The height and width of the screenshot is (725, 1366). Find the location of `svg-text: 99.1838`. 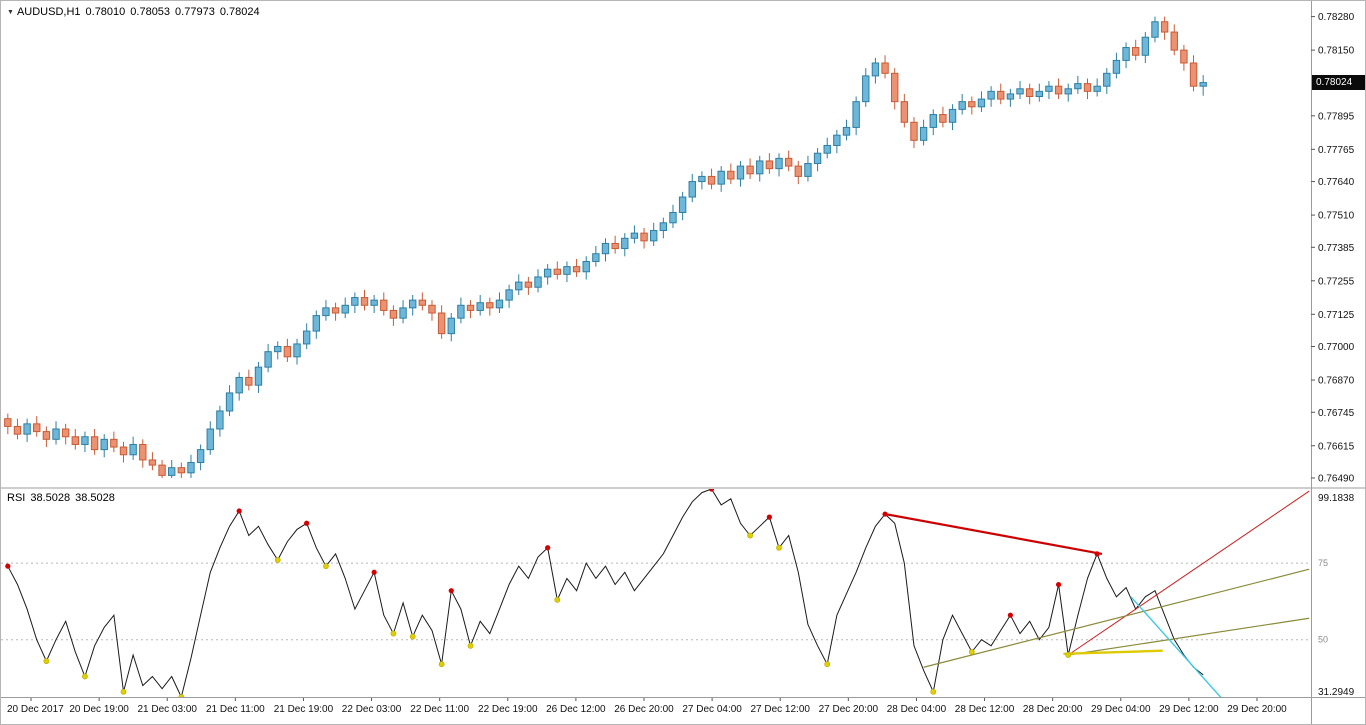

svg-text: 99.1838 is located at coordinates (1336, 498).